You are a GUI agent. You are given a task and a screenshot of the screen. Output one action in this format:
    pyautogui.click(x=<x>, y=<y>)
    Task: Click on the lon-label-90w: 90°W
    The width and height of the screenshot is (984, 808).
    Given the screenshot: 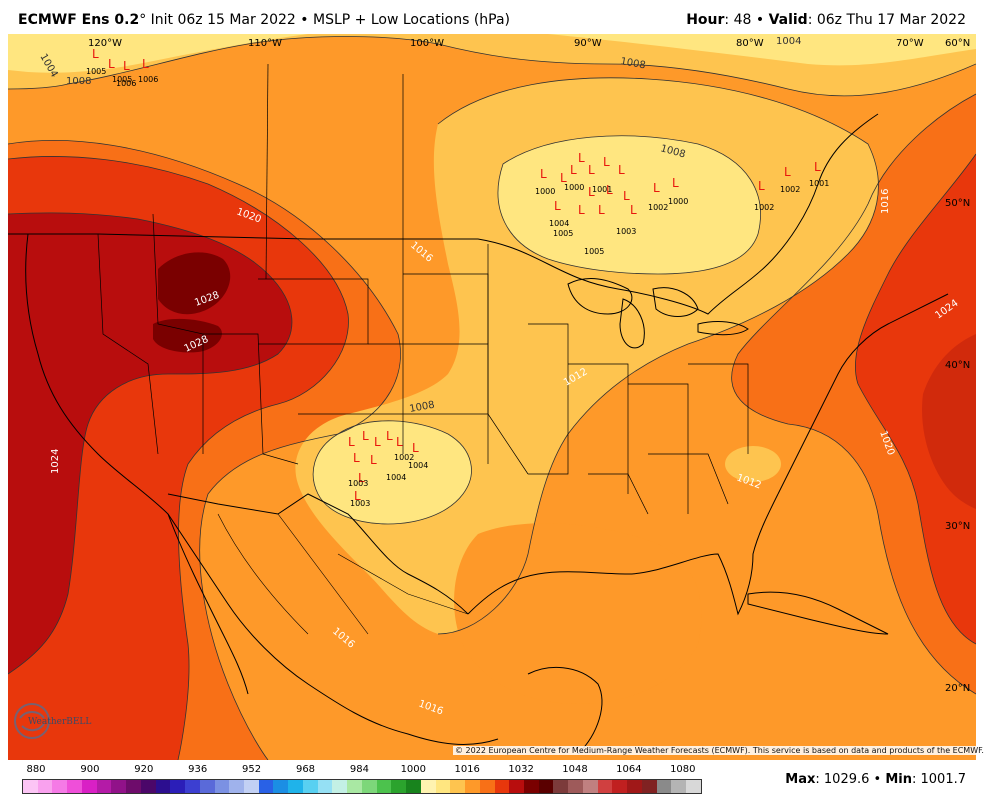 What is the action you would take?
    pyautogui.click(x=588, y=43)
    